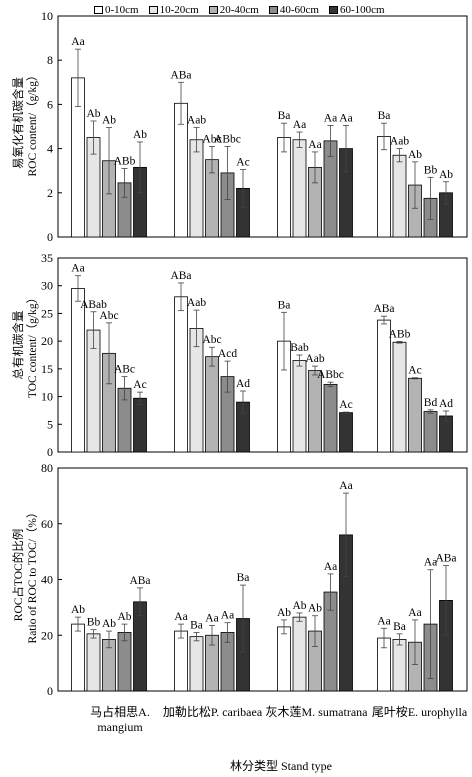 This screenshot has height=777, width=472. I want to click on x-category-eucalyptus: 尾叶桉E. urophylla, so click(419, 712).